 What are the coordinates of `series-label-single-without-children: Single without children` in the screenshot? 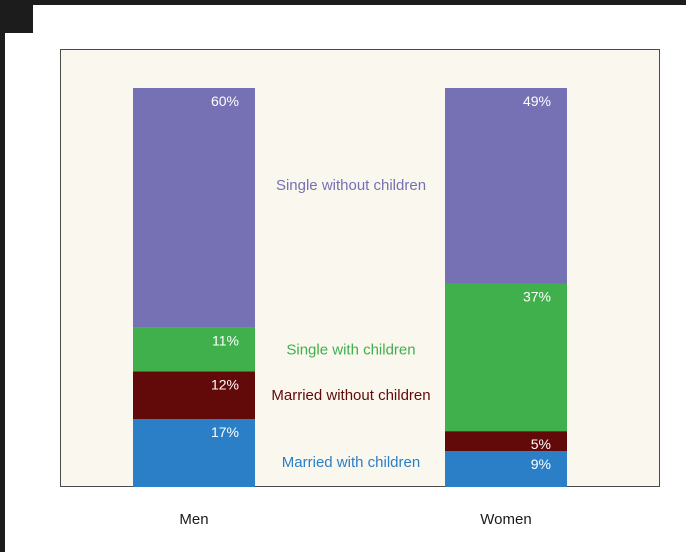 It's located at (351, 185).